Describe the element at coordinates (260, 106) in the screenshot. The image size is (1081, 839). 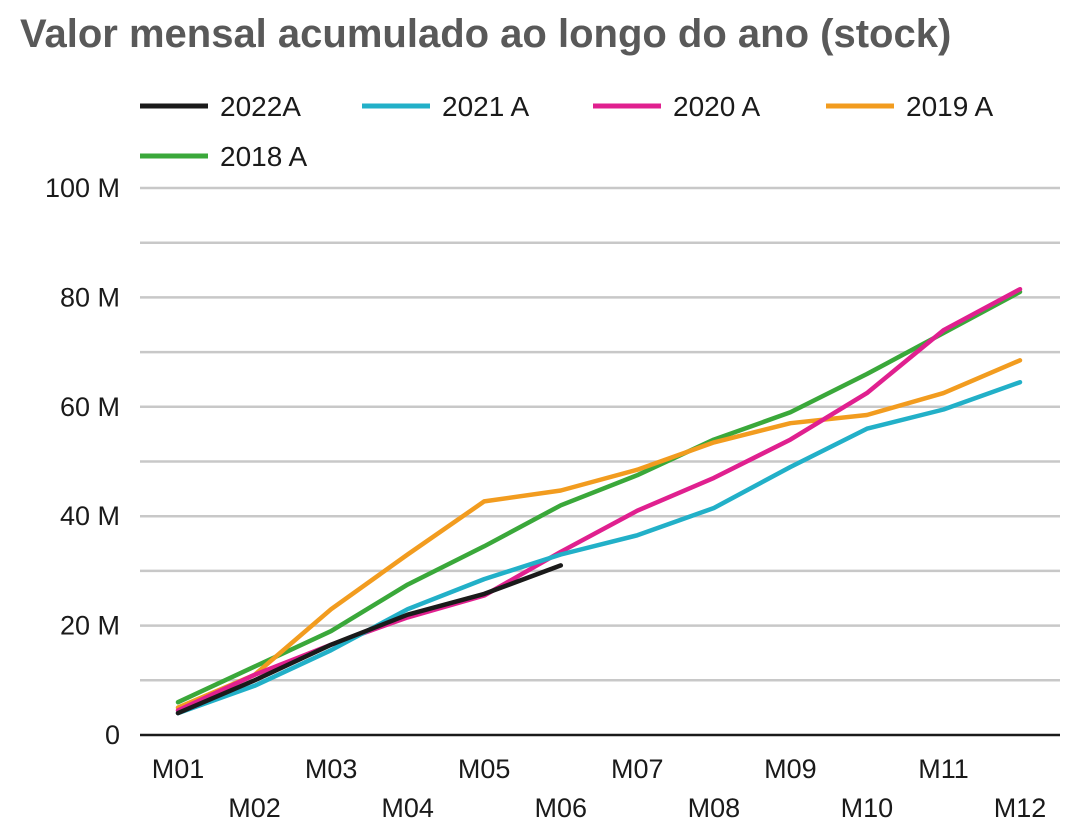
I see `legend-label: 2022A` at that location.